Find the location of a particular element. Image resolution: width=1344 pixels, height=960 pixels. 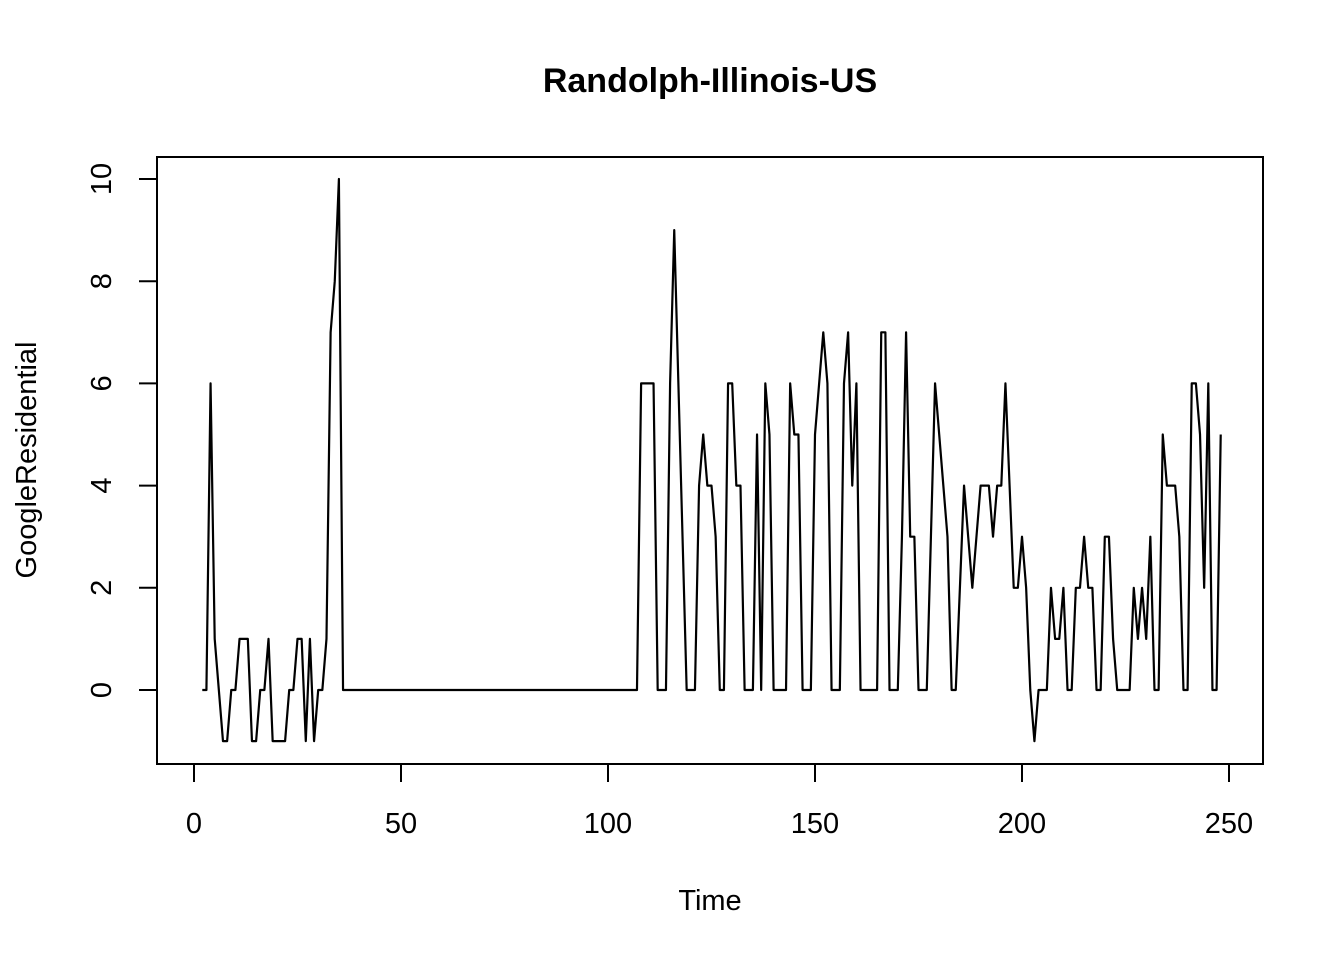

x-tick-label: 100 is located at coordinates (608, 824).